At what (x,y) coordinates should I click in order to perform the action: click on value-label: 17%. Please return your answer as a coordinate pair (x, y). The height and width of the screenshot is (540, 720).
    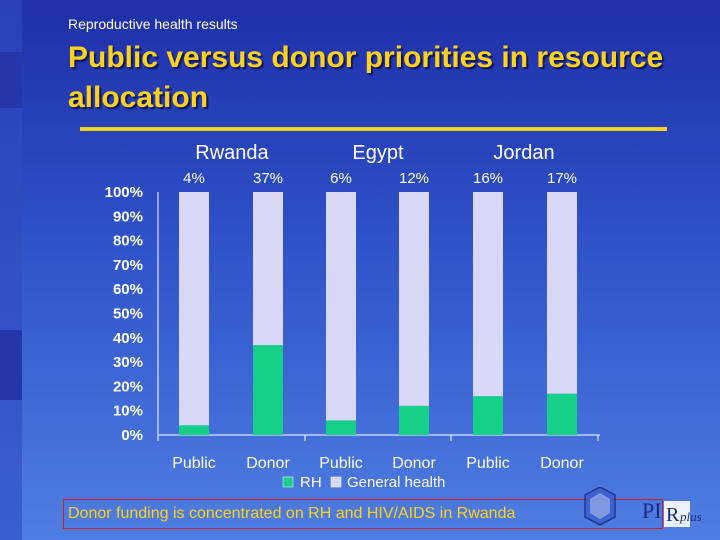
    Looking at the image, I should click on (562, 178).